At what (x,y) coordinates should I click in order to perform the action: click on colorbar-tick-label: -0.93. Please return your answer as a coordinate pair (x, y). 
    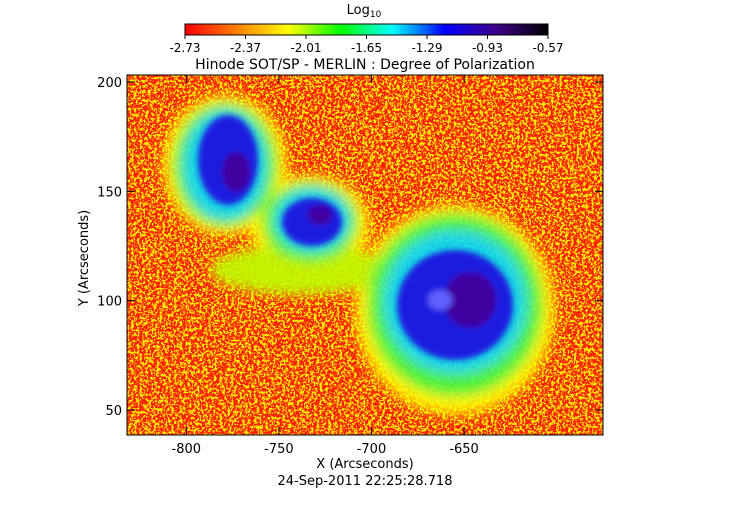
    Looking at the image, I should click on (487, 48).